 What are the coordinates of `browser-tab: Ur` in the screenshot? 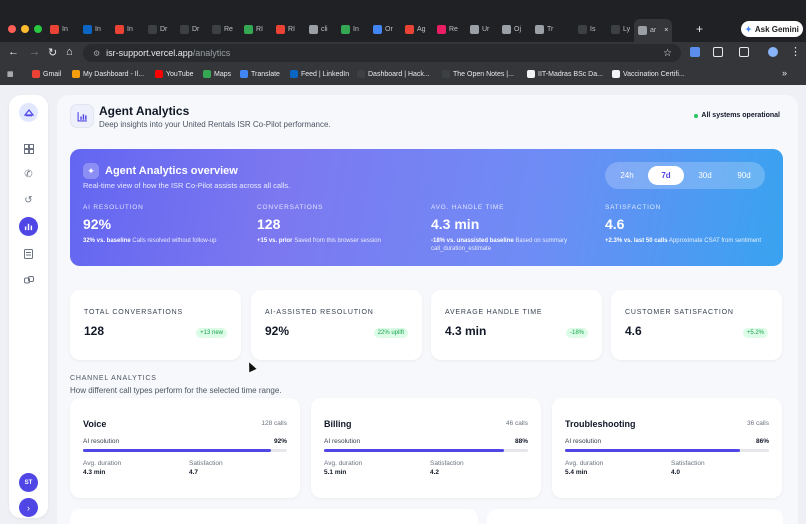 It's located at (479, 29).